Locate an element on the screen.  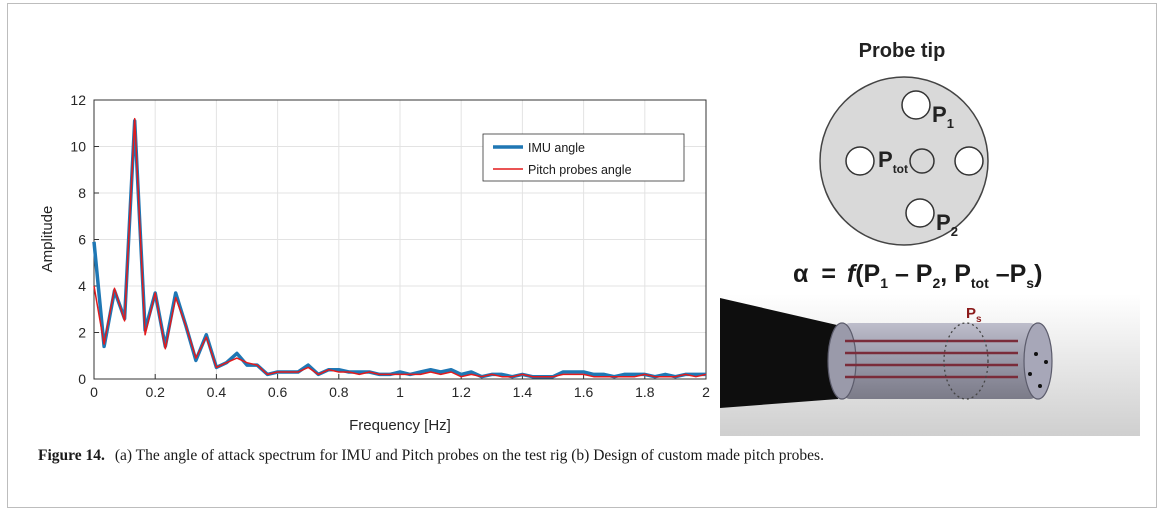
y-tick-label: 8 is located at coordinates (82, 193).